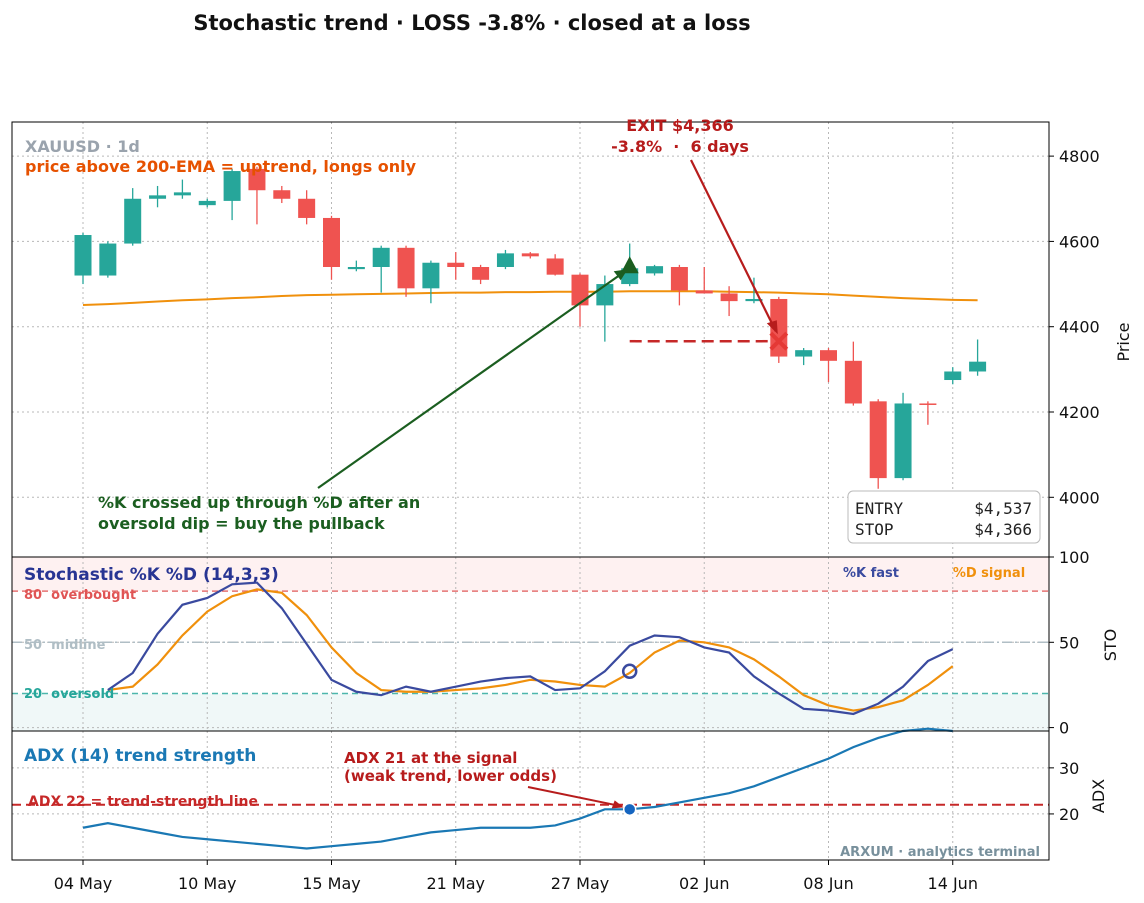 The image size is (1144, 903). I want to click on entry-annotation-line-1: %K crossed up through %D after an, so click(259, 502).